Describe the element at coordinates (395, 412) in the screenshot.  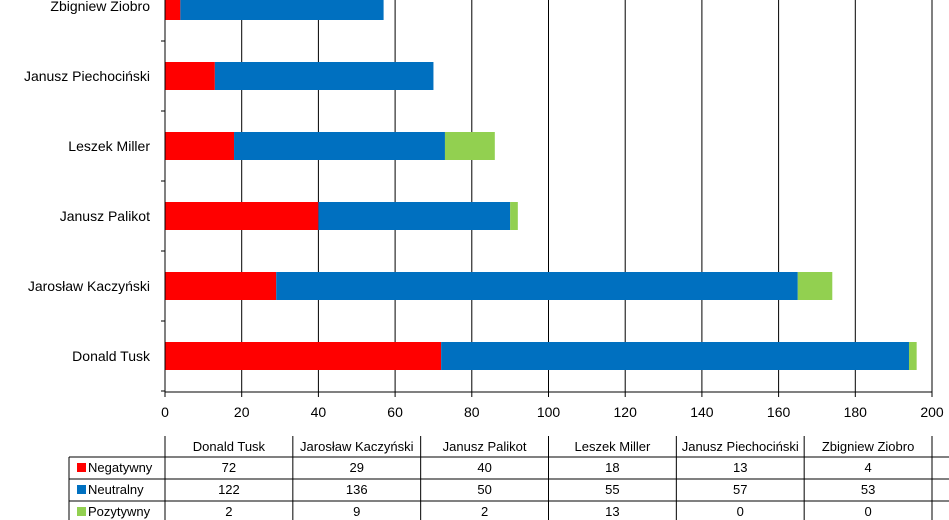
I see `x-tick-label: 60` at that location.